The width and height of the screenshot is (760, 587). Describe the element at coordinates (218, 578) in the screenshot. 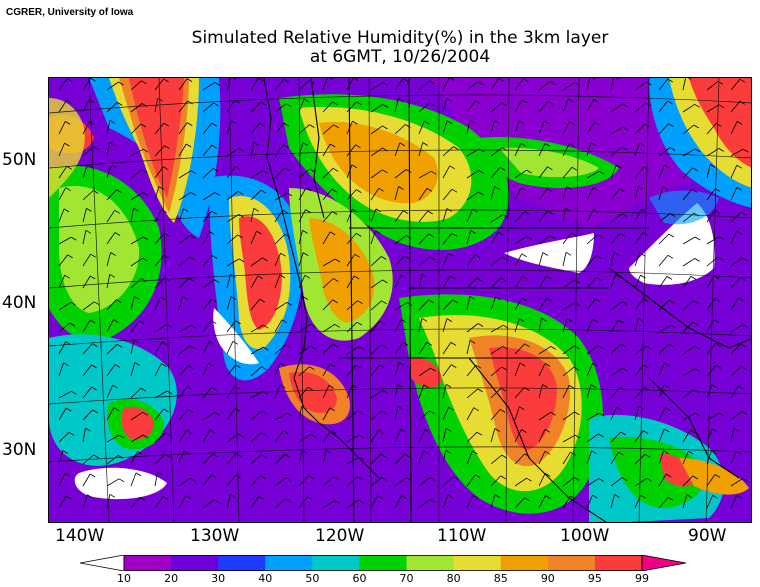

I see `colorbar-tick-label: 30` at that location.